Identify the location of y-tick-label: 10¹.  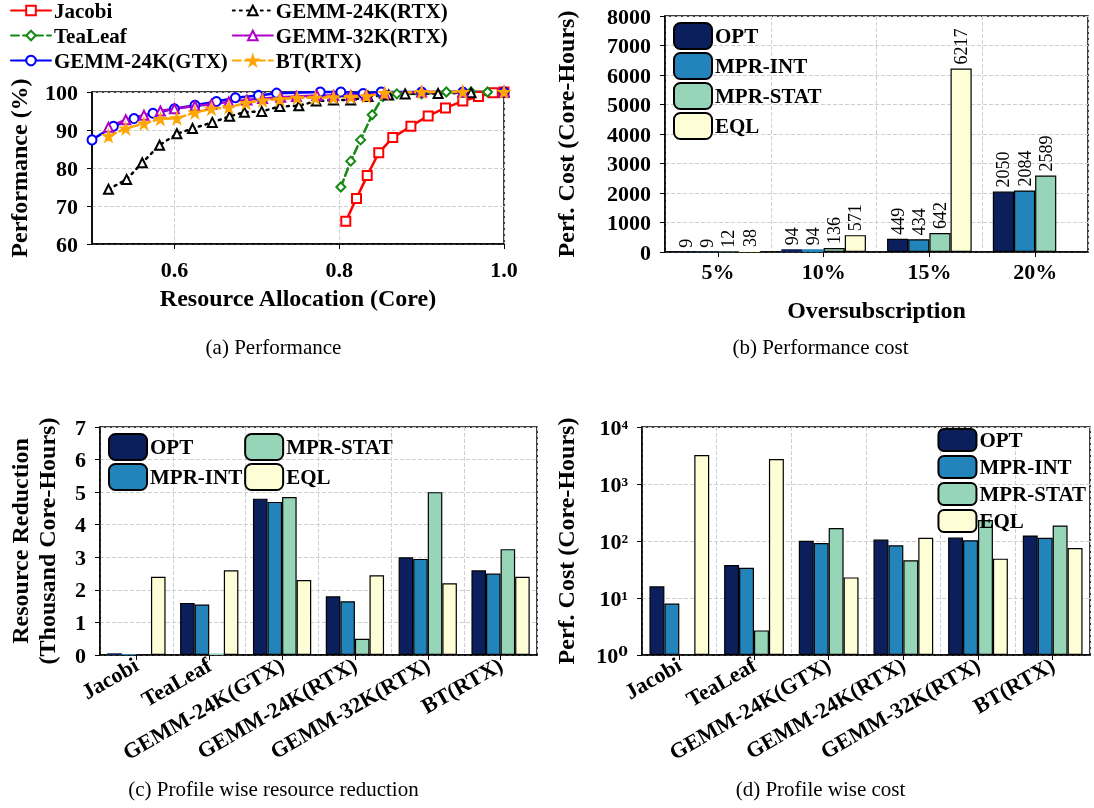
(613, 598).